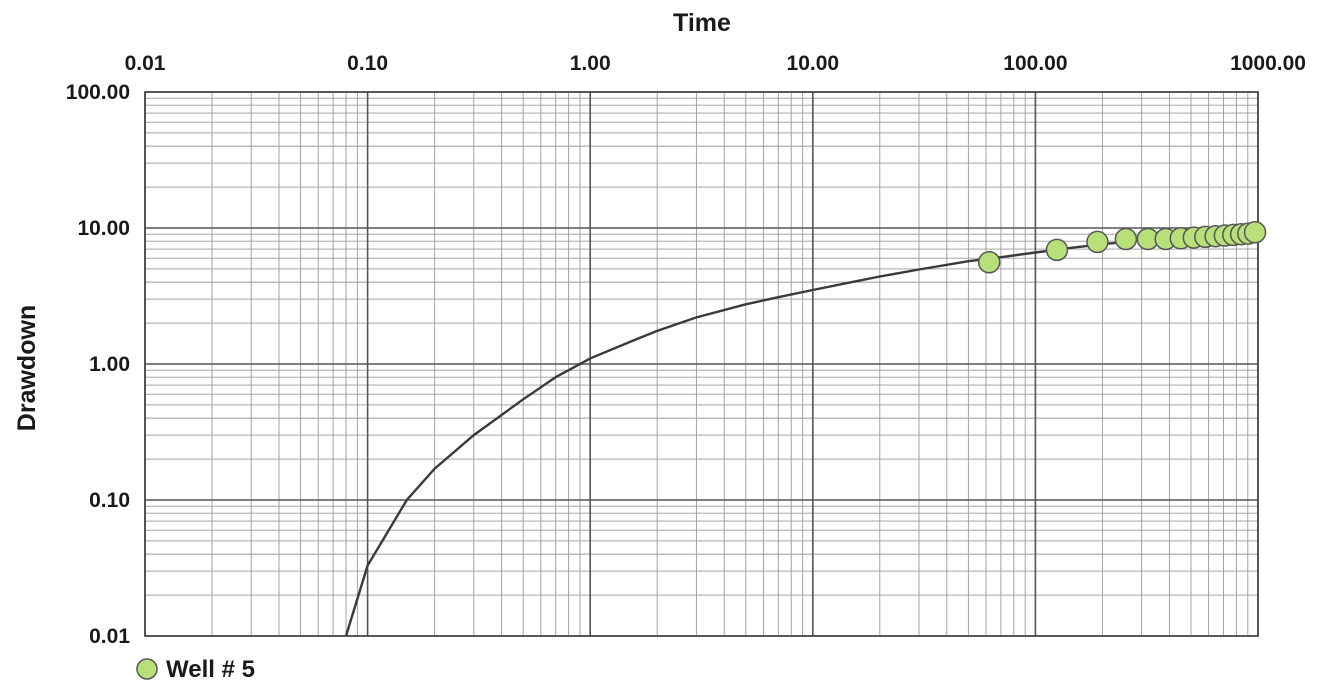 The width and height of the screenshot is (1317, 686). I want to click on x-tick-label: 100.00, so click(1035, 63).